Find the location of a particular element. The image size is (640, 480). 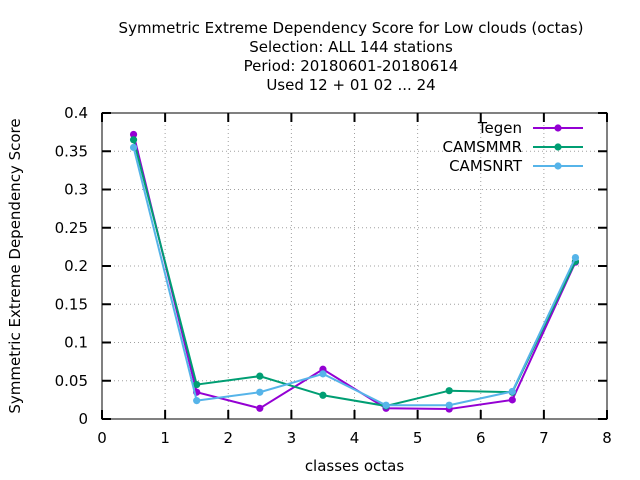

x-tick-label: 1 is located at coordinates (165, 438).